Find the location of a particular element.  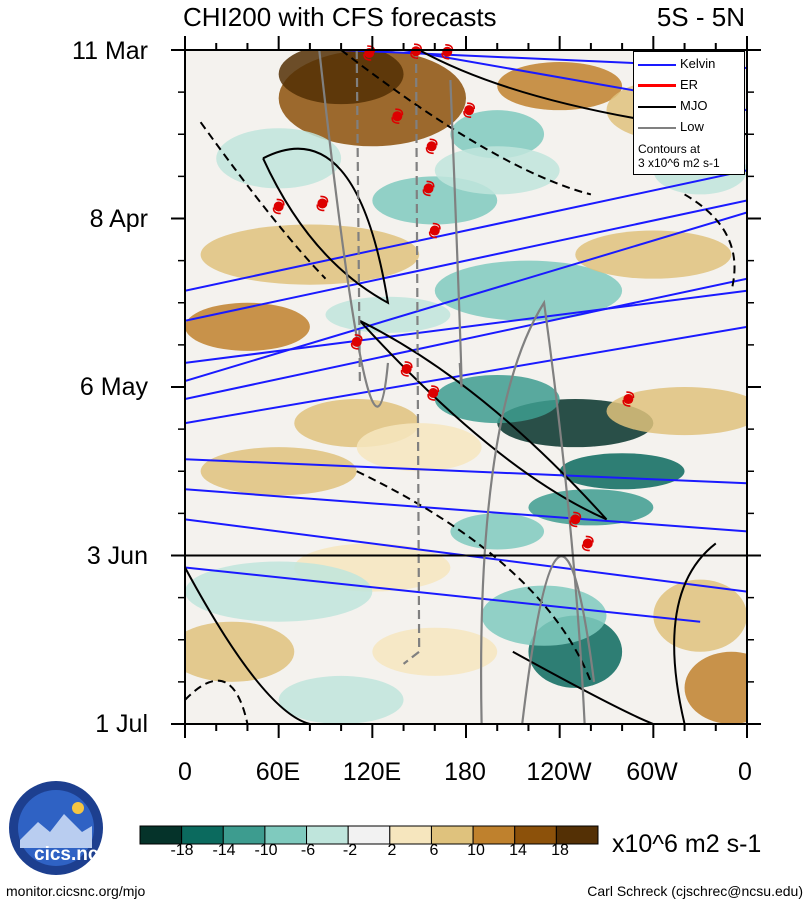

legend-item-low: Low is located at coordinates (690, 128).